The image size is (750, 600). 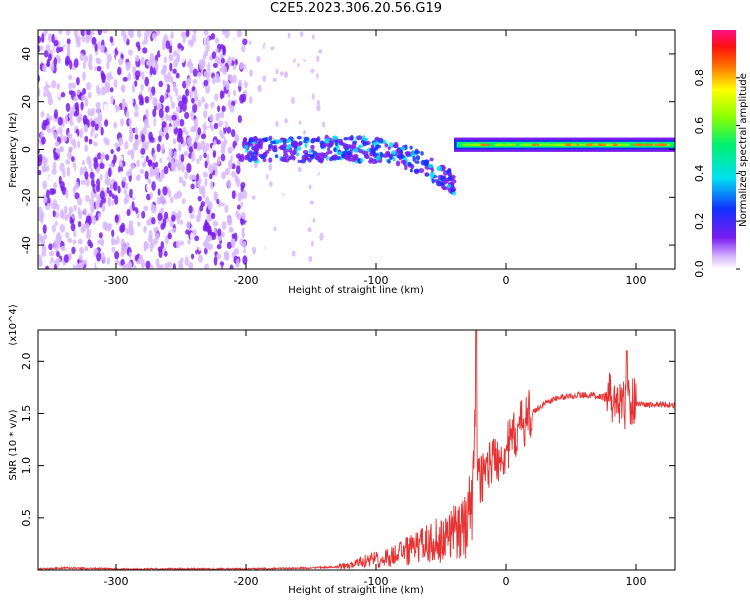 What do you see at coordinates (724, 149) in the screenshot?
I see `colorbar` at bounding box center [724, 149].